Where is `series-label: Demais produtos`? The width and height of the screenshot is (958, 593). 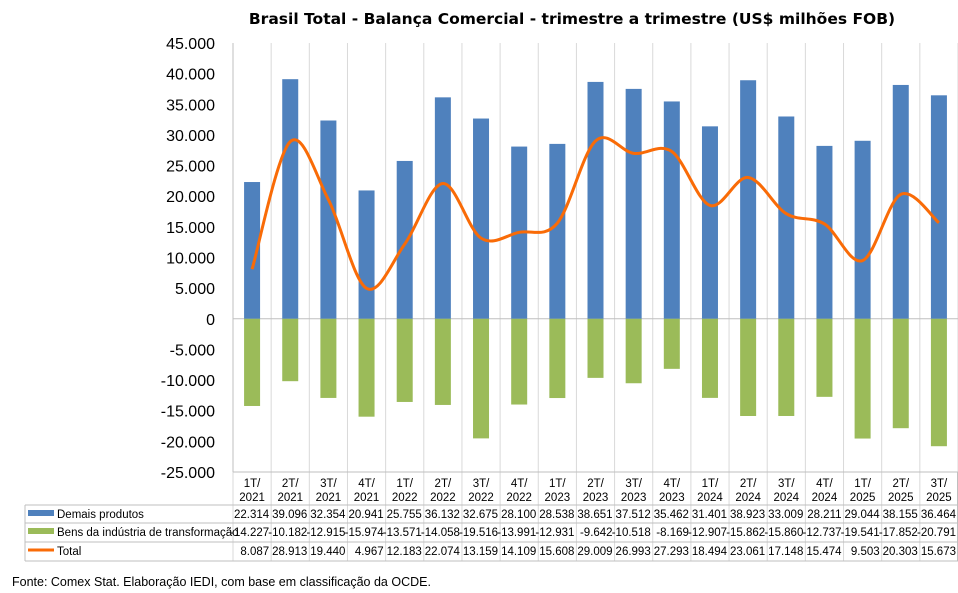 series-label: Demais produtos is located at coordinates (100, 515).